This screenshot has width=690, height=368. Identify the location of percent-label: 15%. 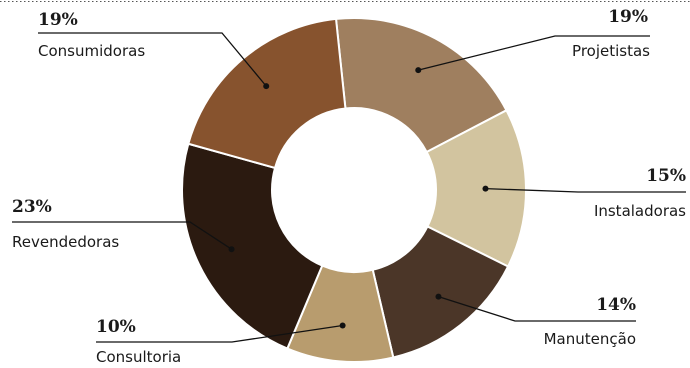
(666, 176).